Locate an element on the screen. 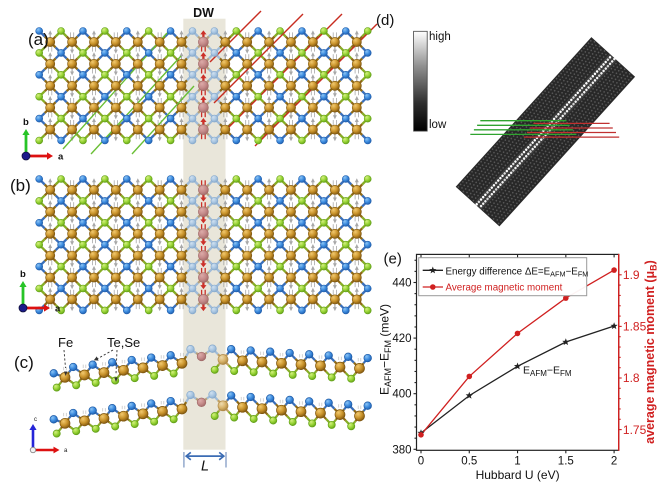 This screenshot has width=660, height=485. svg-text: high is located at coordinates (440, 37).